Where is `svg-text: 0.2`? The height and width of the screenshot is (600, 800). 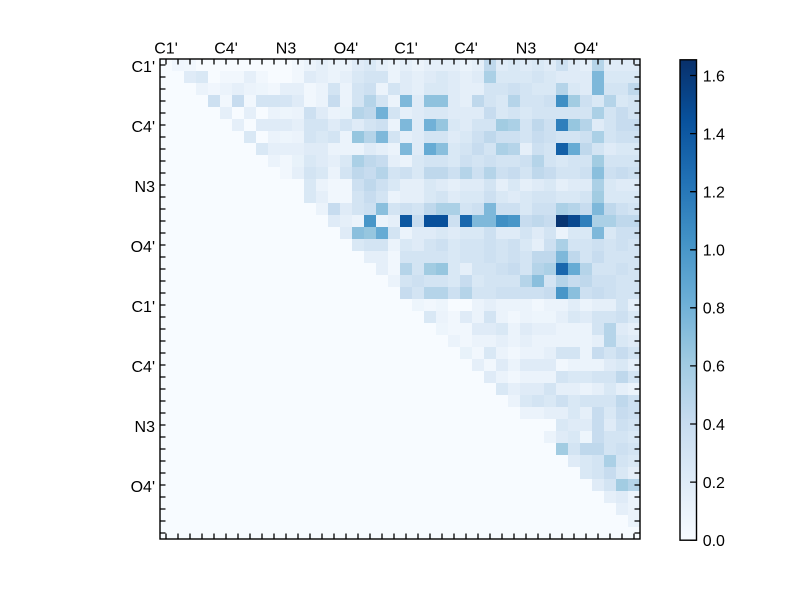 svg-text: 0.2 is located at coordinates (714, 483).